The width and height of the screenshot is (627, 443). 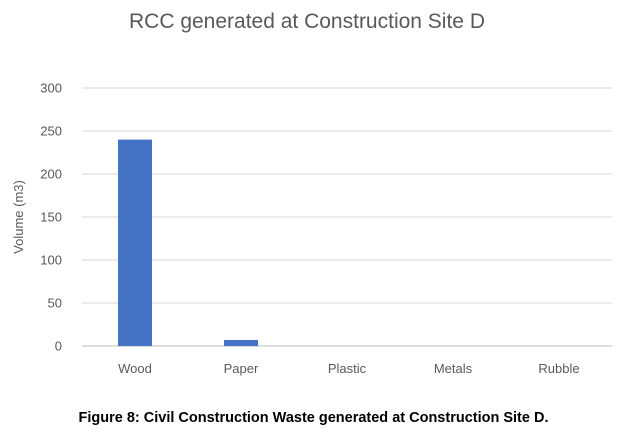 I want to click on x-tick-label: Plastic, so click(x=347, y=368).